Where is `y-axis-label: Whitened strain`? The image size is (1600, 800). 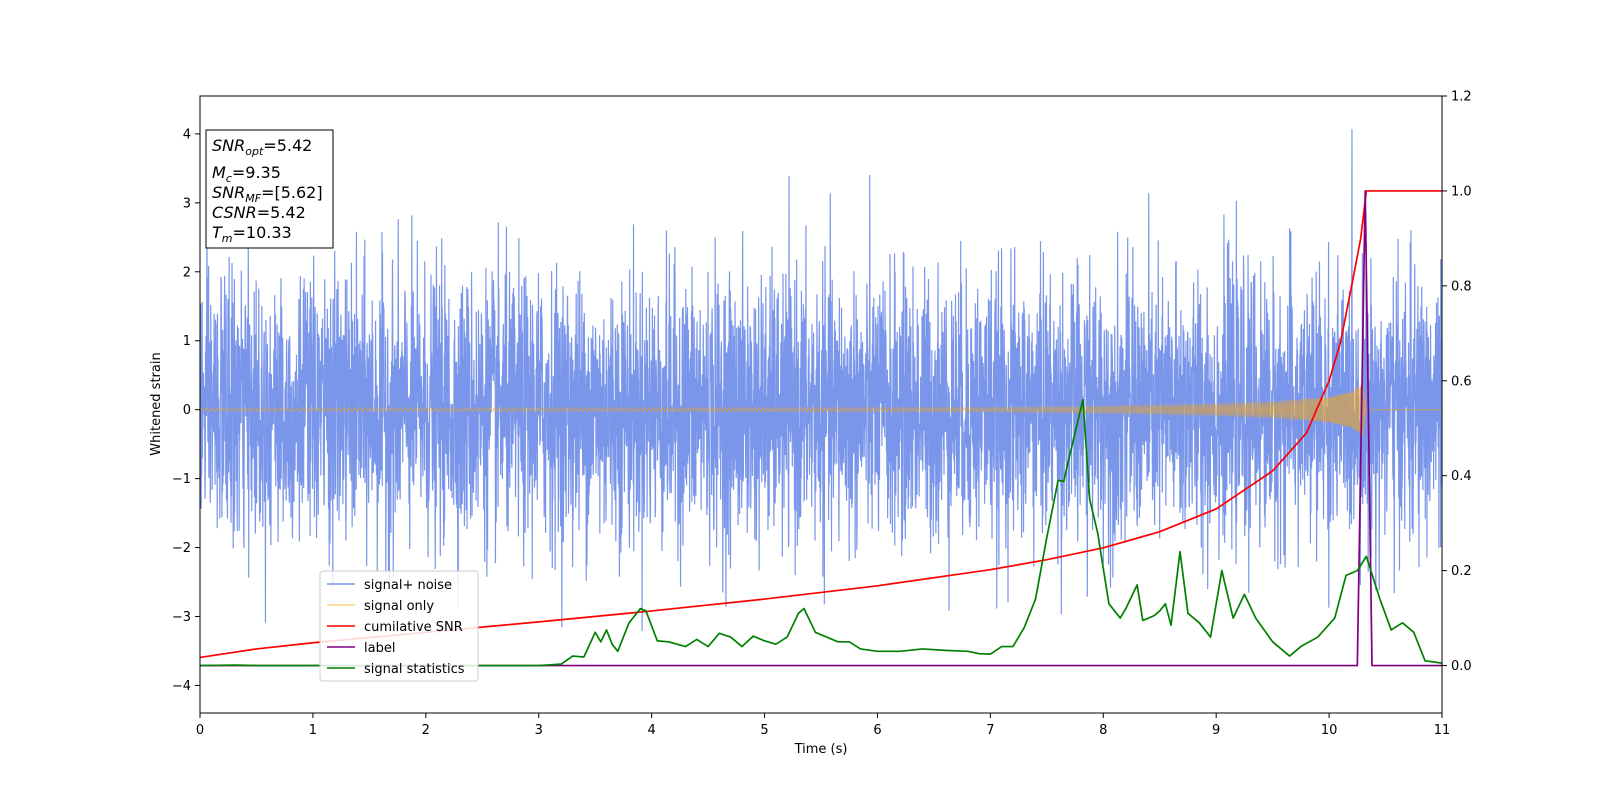
y-axis-label: Whitened strain is located at coordinates (156, 403).